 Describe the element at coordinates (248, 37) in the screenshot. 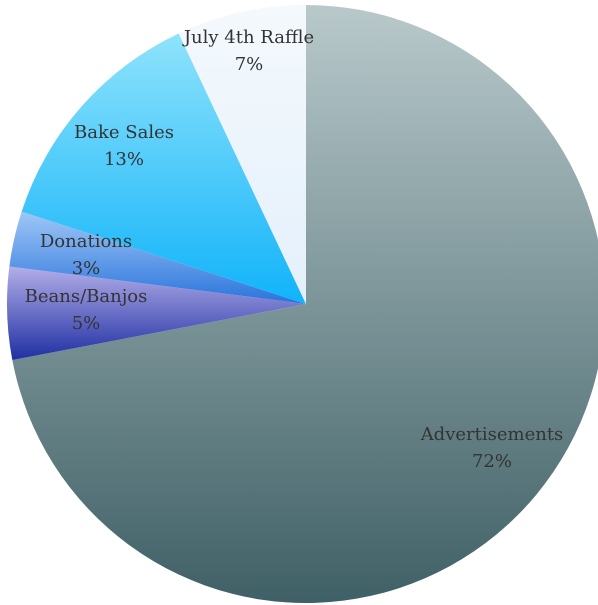

I see `slice-label: July 4th Raffle` at that location.